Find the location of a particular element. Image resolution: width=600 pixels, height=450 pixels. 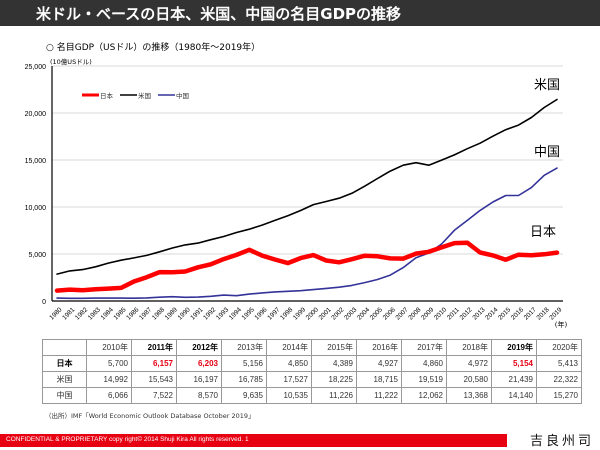

x-tick-label: 2010 is located at coordinates (440, 313).